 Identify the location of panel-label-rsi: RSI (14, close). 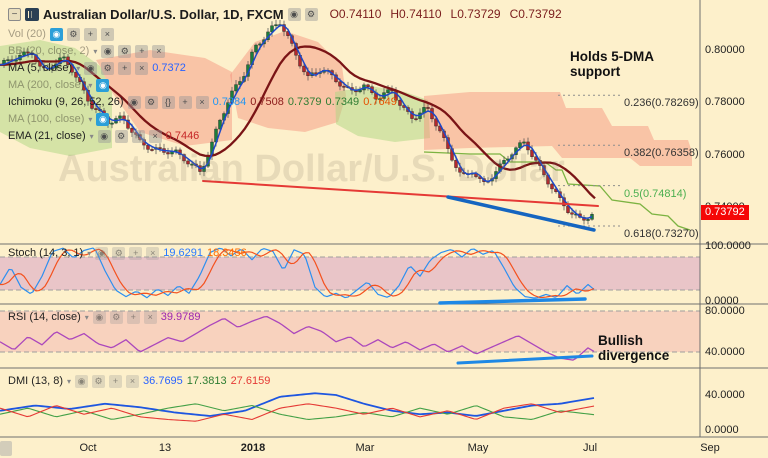
(44, 317).